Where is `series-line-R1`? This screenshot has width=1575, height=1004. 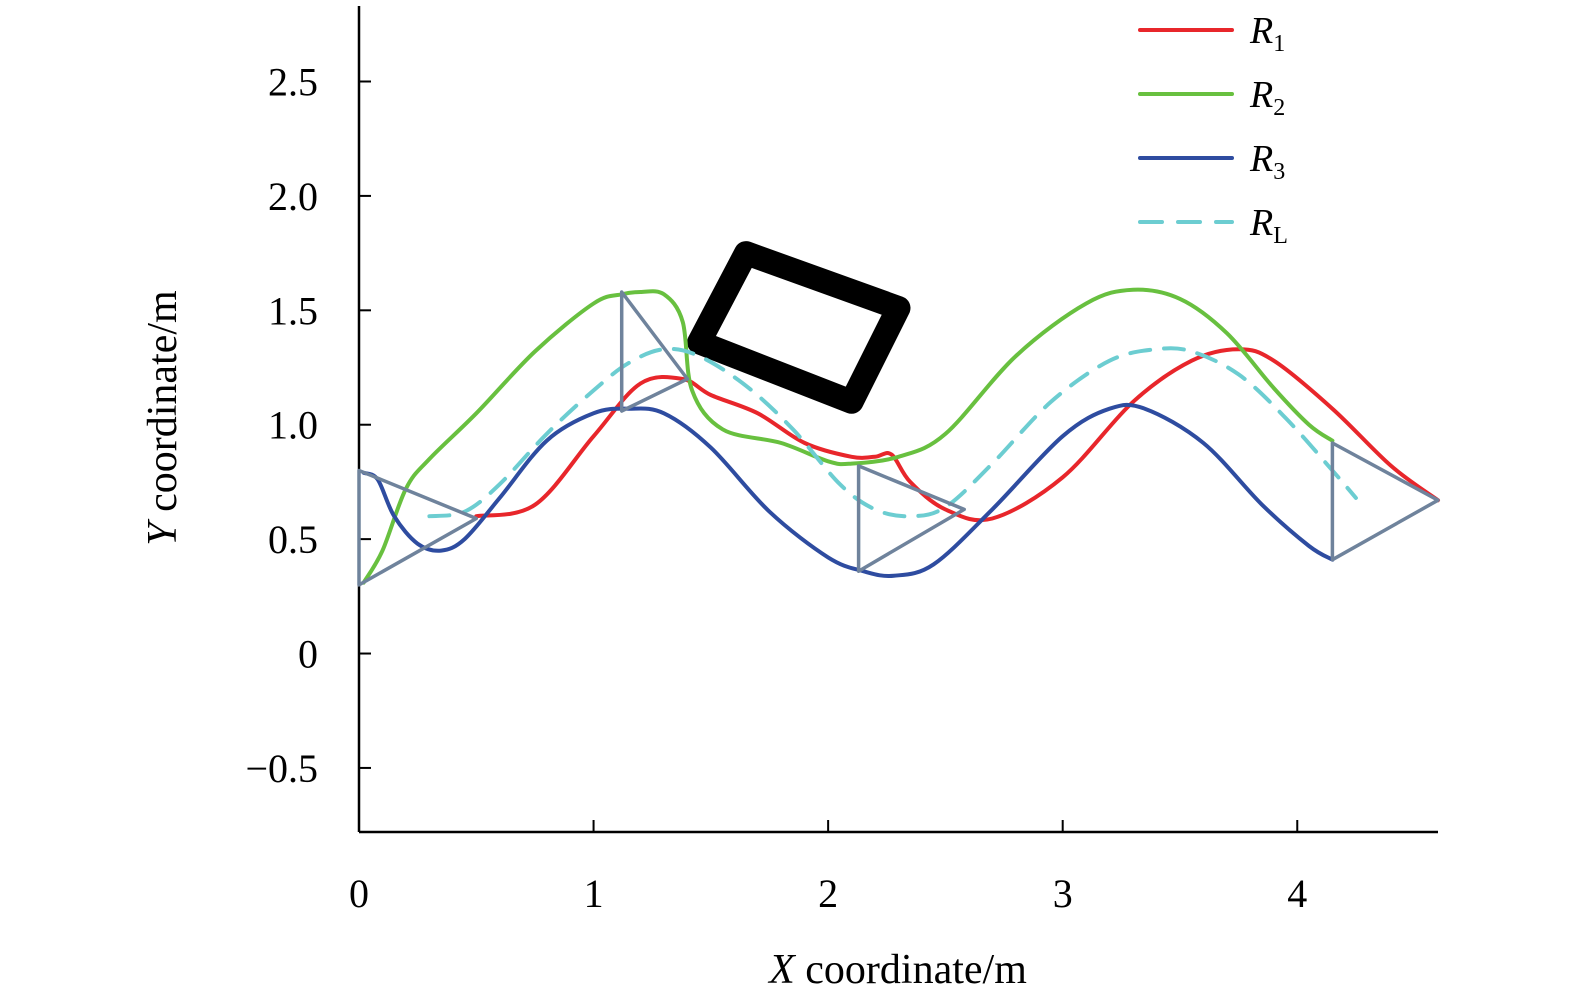
series-line-R1 is located at coordinates (957, 435).